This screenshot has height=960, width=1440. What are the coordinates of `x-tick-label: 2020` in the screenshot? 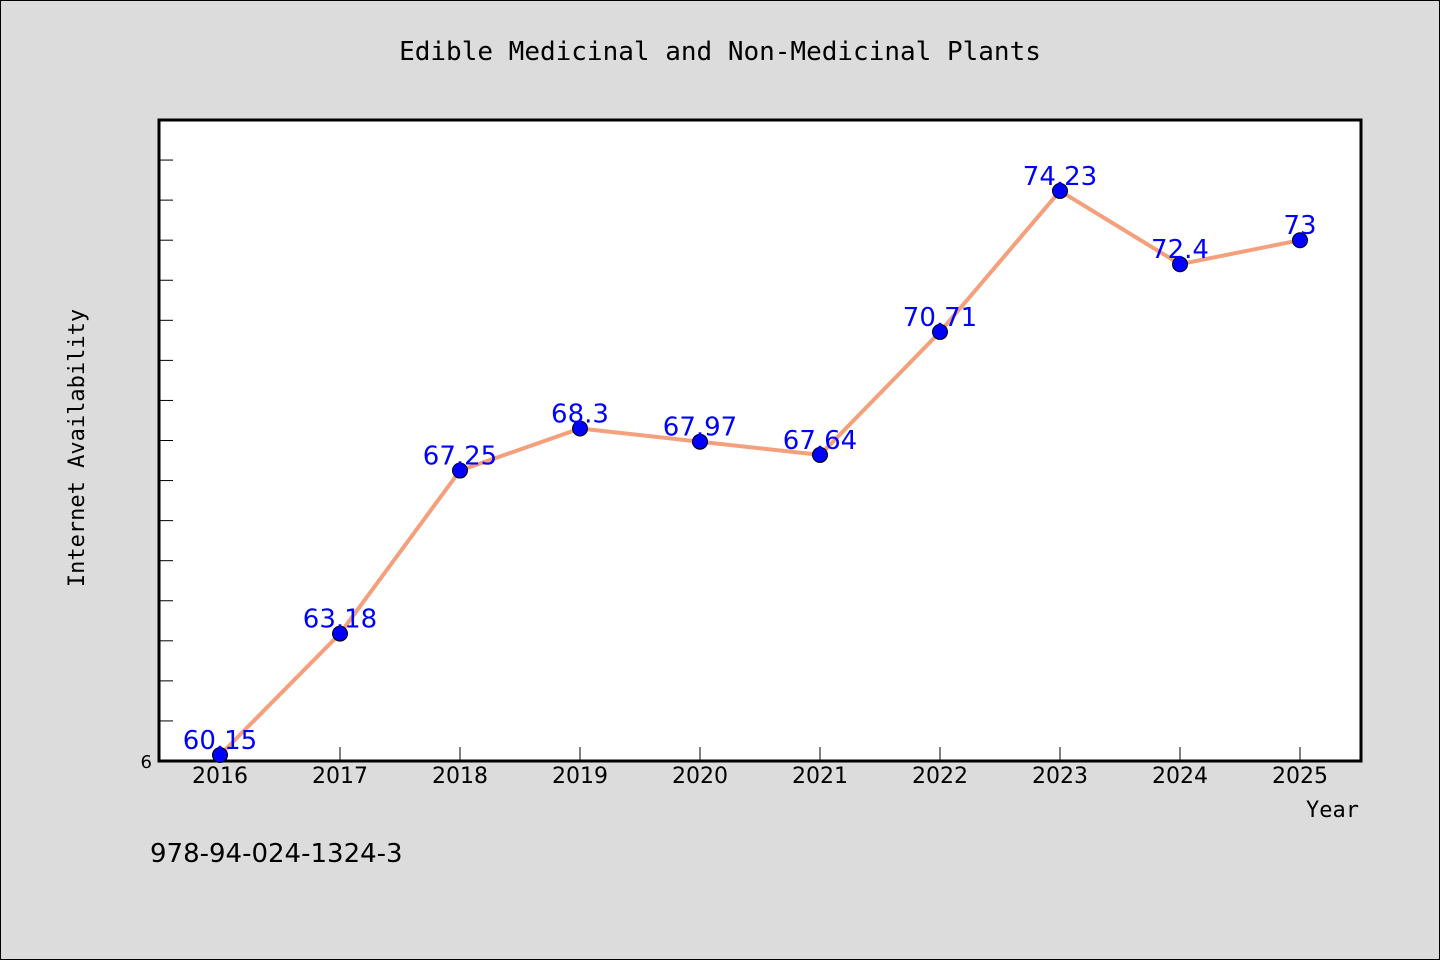 It's located at (700, 776).